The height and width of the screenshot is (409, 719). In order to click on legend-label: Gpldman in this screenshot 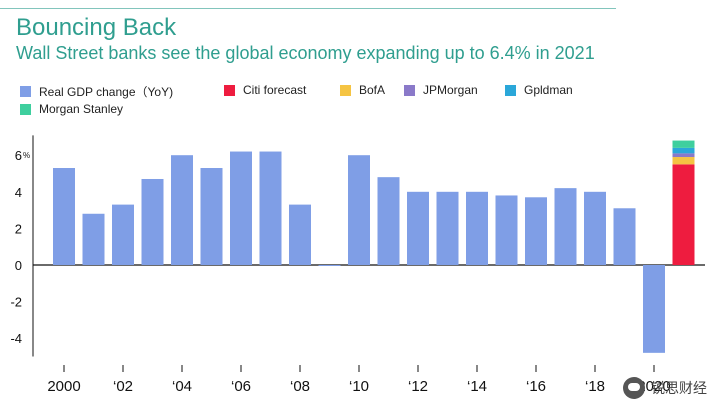, I will do `click(548, 90)`.